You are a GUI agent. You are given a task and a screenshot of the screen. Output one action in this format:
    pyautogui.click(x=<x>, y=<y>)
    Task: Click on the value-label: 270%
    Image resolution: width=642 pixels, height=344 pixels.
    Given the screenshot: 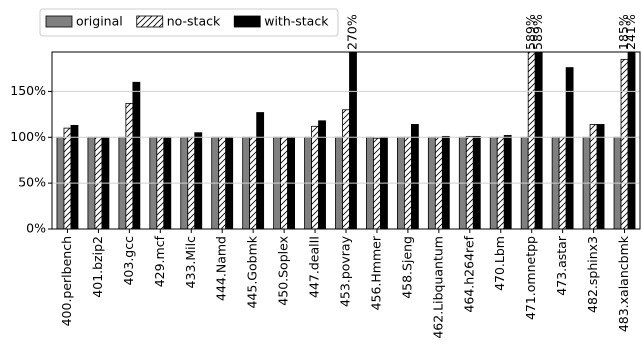 What is the action you would take?
    pyautogui.click(x=352, y=32)
    